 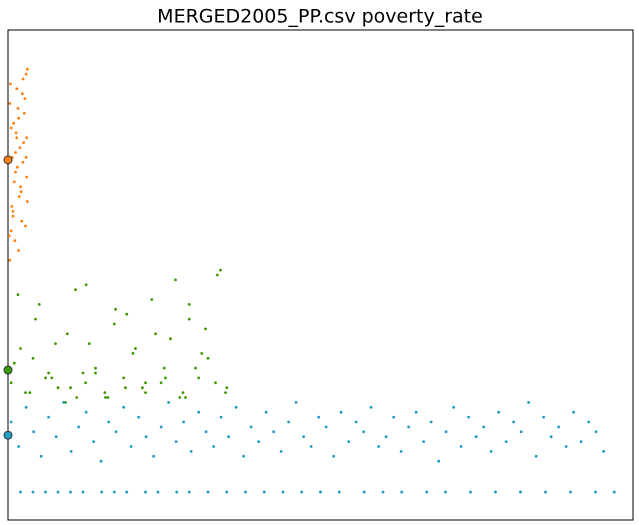 I want to click on highlight-point, so click(x=8, y=435).